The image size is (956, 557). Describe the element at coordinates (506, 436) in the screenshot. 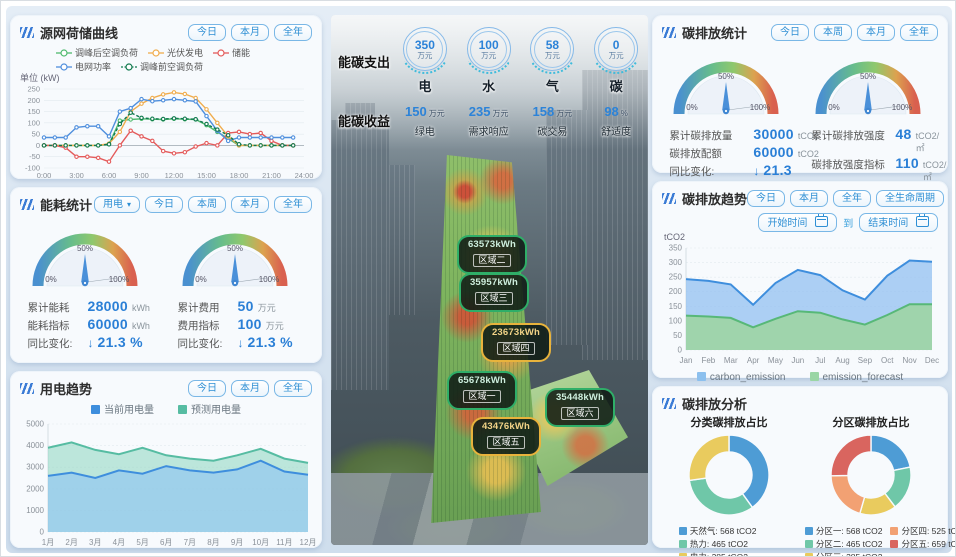

I see `zone-callout: 43476kWh 区域五` at that location.